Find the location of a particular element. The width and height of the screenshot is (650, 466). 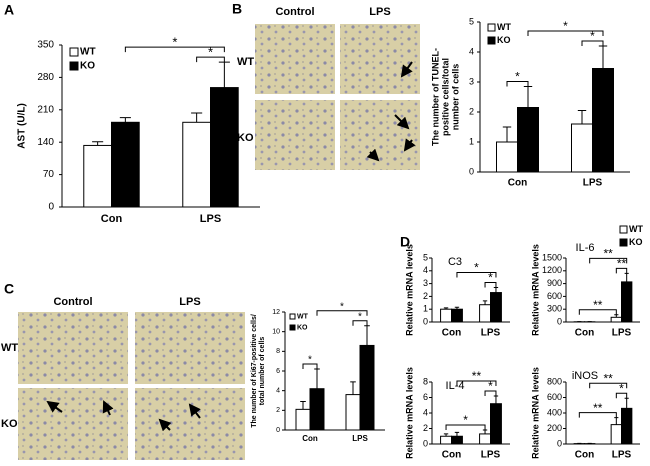

tissue-images-c is located at coordinates (131, 386).